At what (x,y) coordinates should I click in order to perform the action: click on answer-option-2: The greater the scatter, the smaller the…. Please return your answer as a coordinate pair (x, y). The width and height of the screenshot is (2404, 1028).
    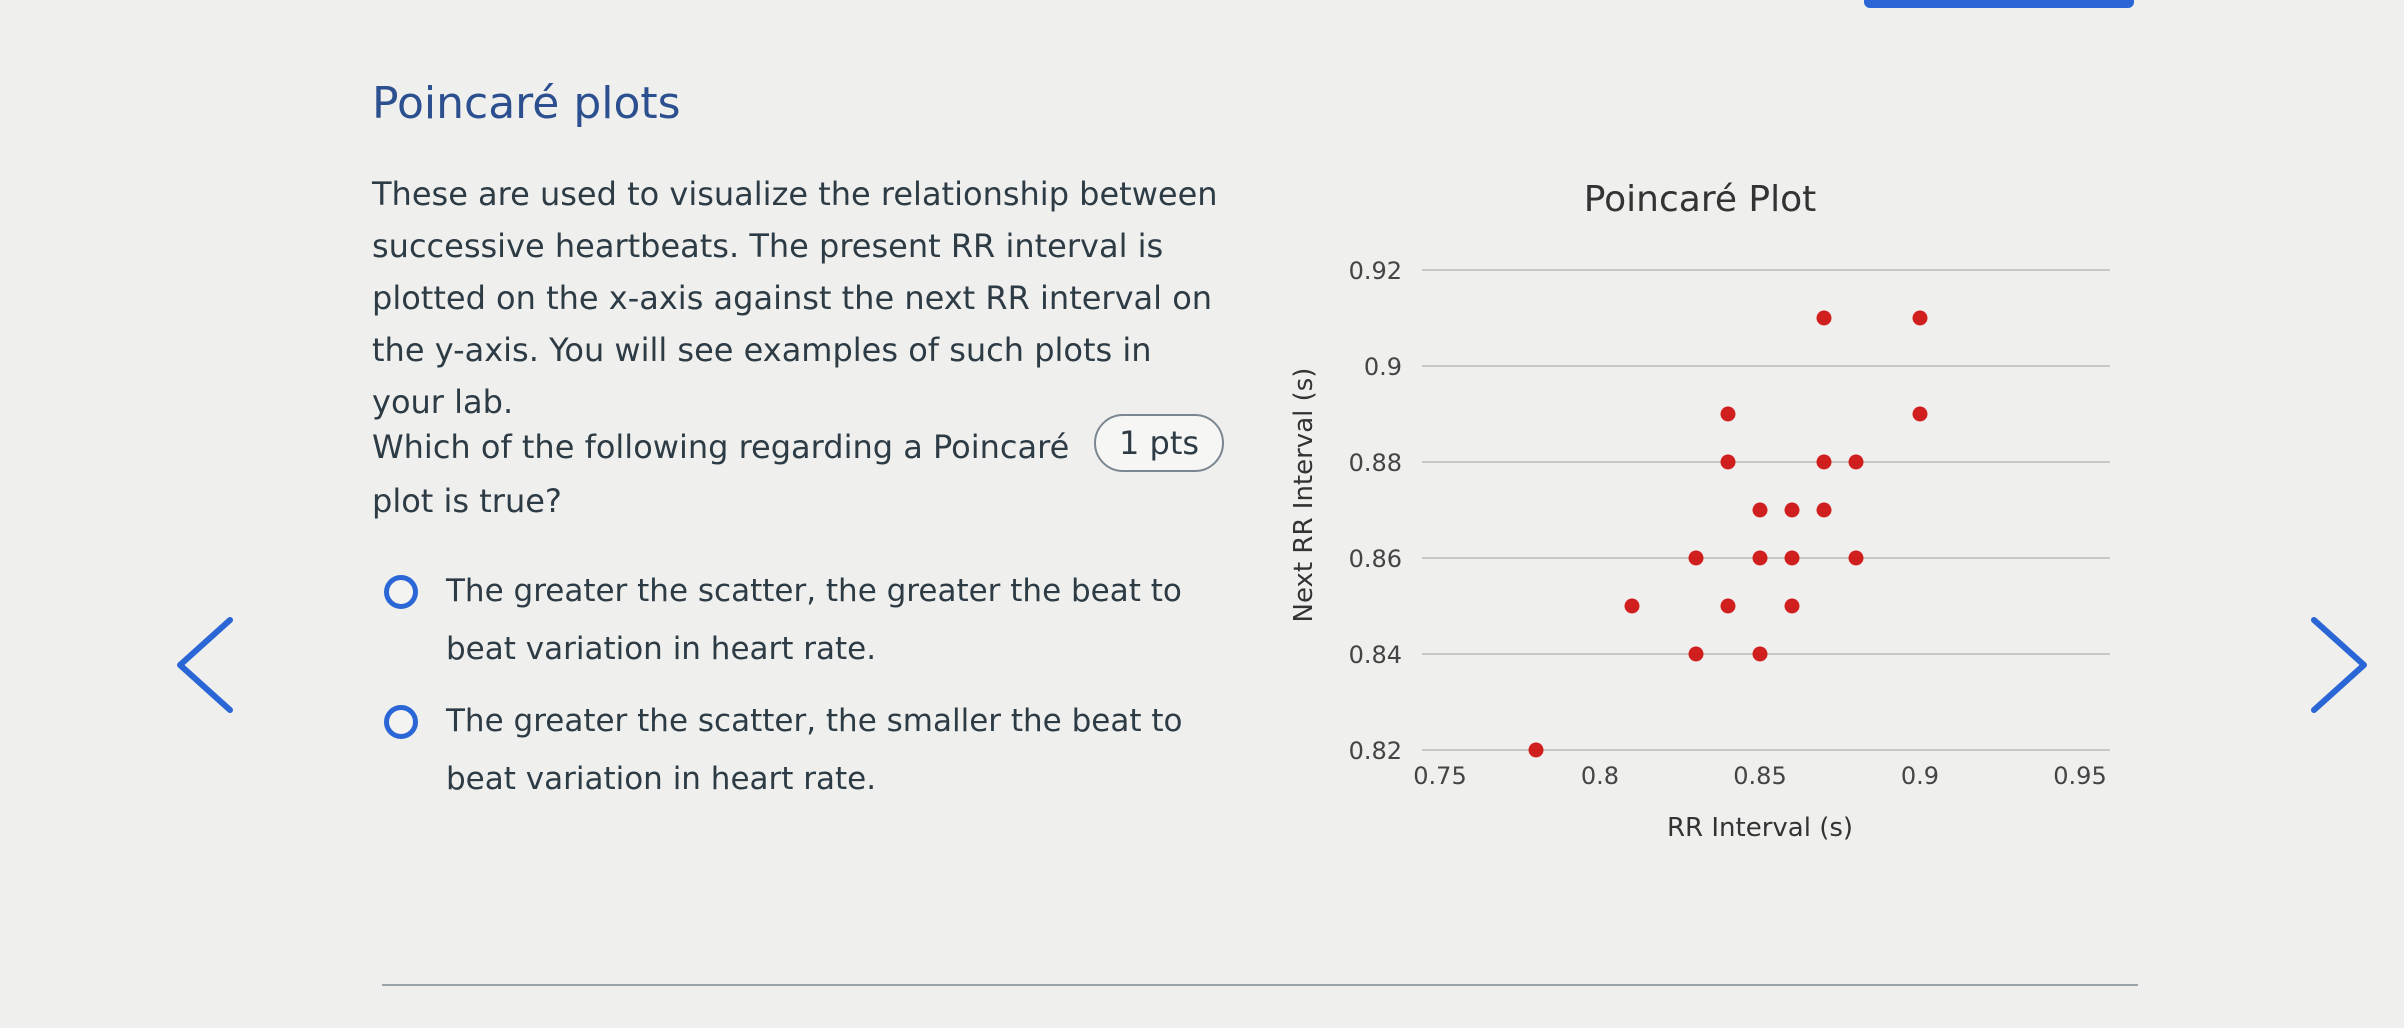
    Looking at the image, I should click on (784, 750).